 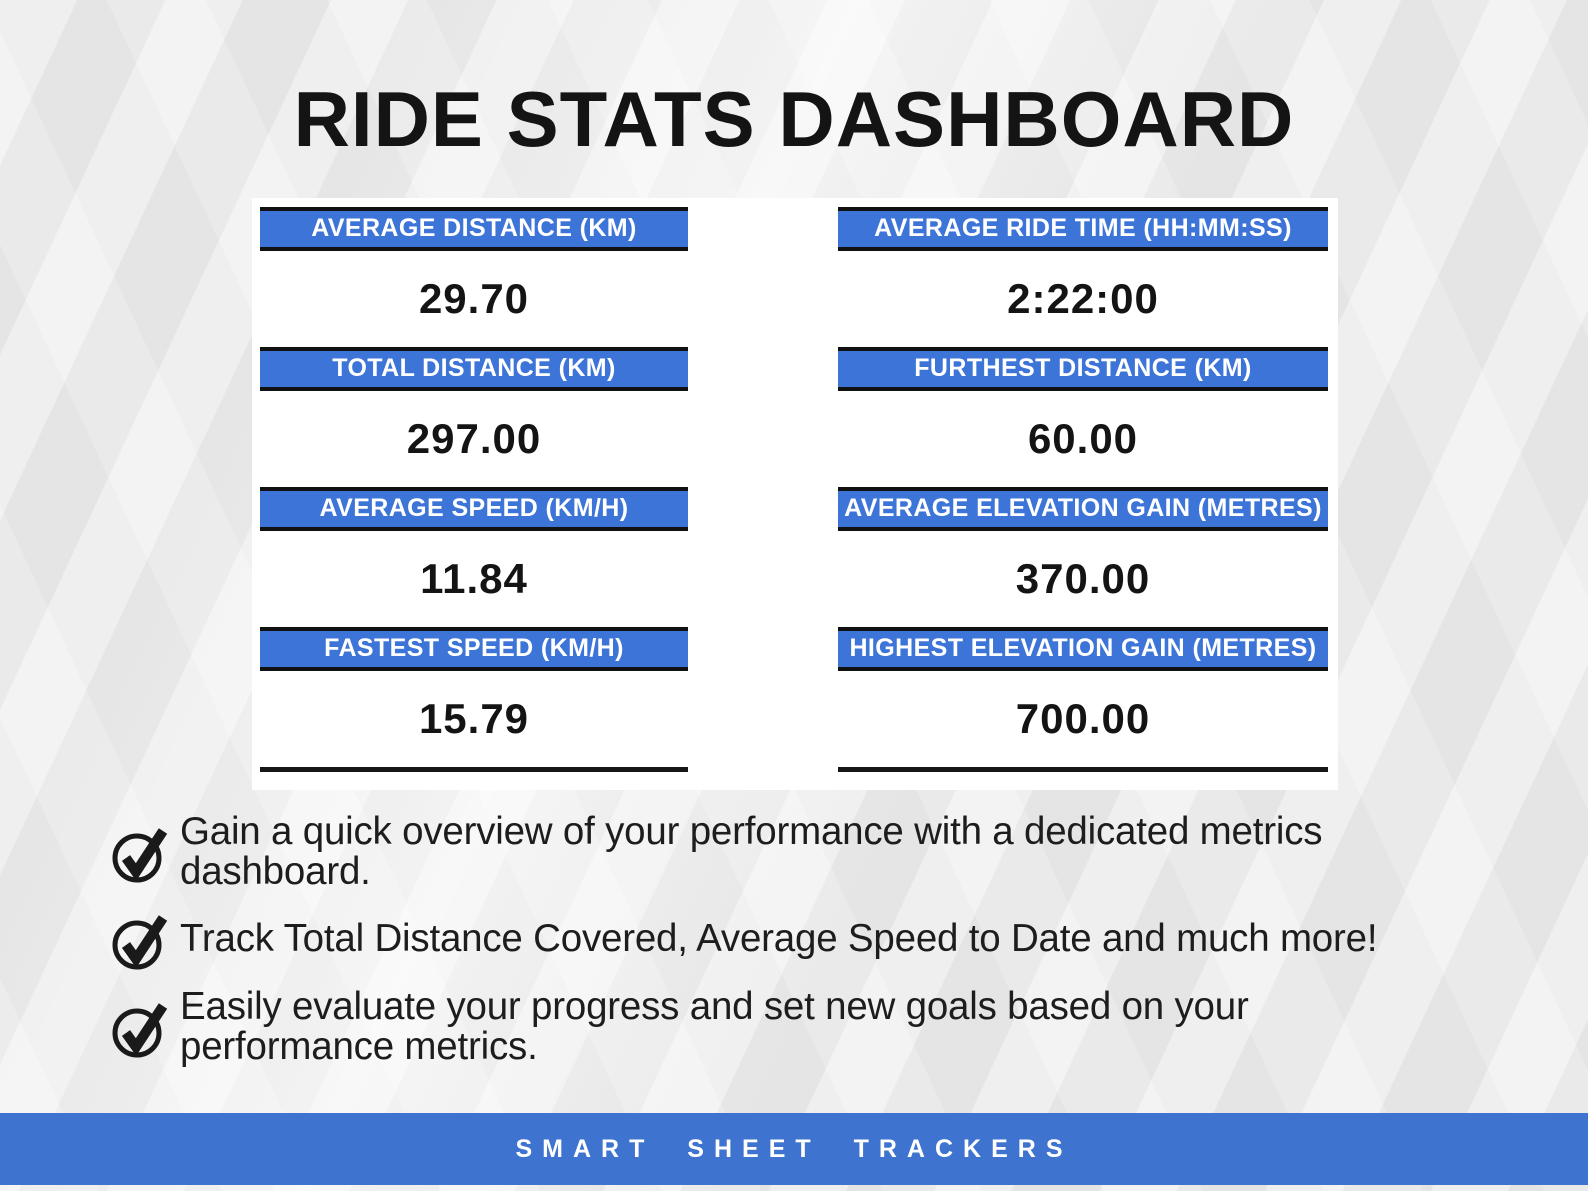 I want to click on stat-average-elevation-gain: AVERAGE ELEVATION GAIN (METRES) 370.00, so click(x=1083, y=557).